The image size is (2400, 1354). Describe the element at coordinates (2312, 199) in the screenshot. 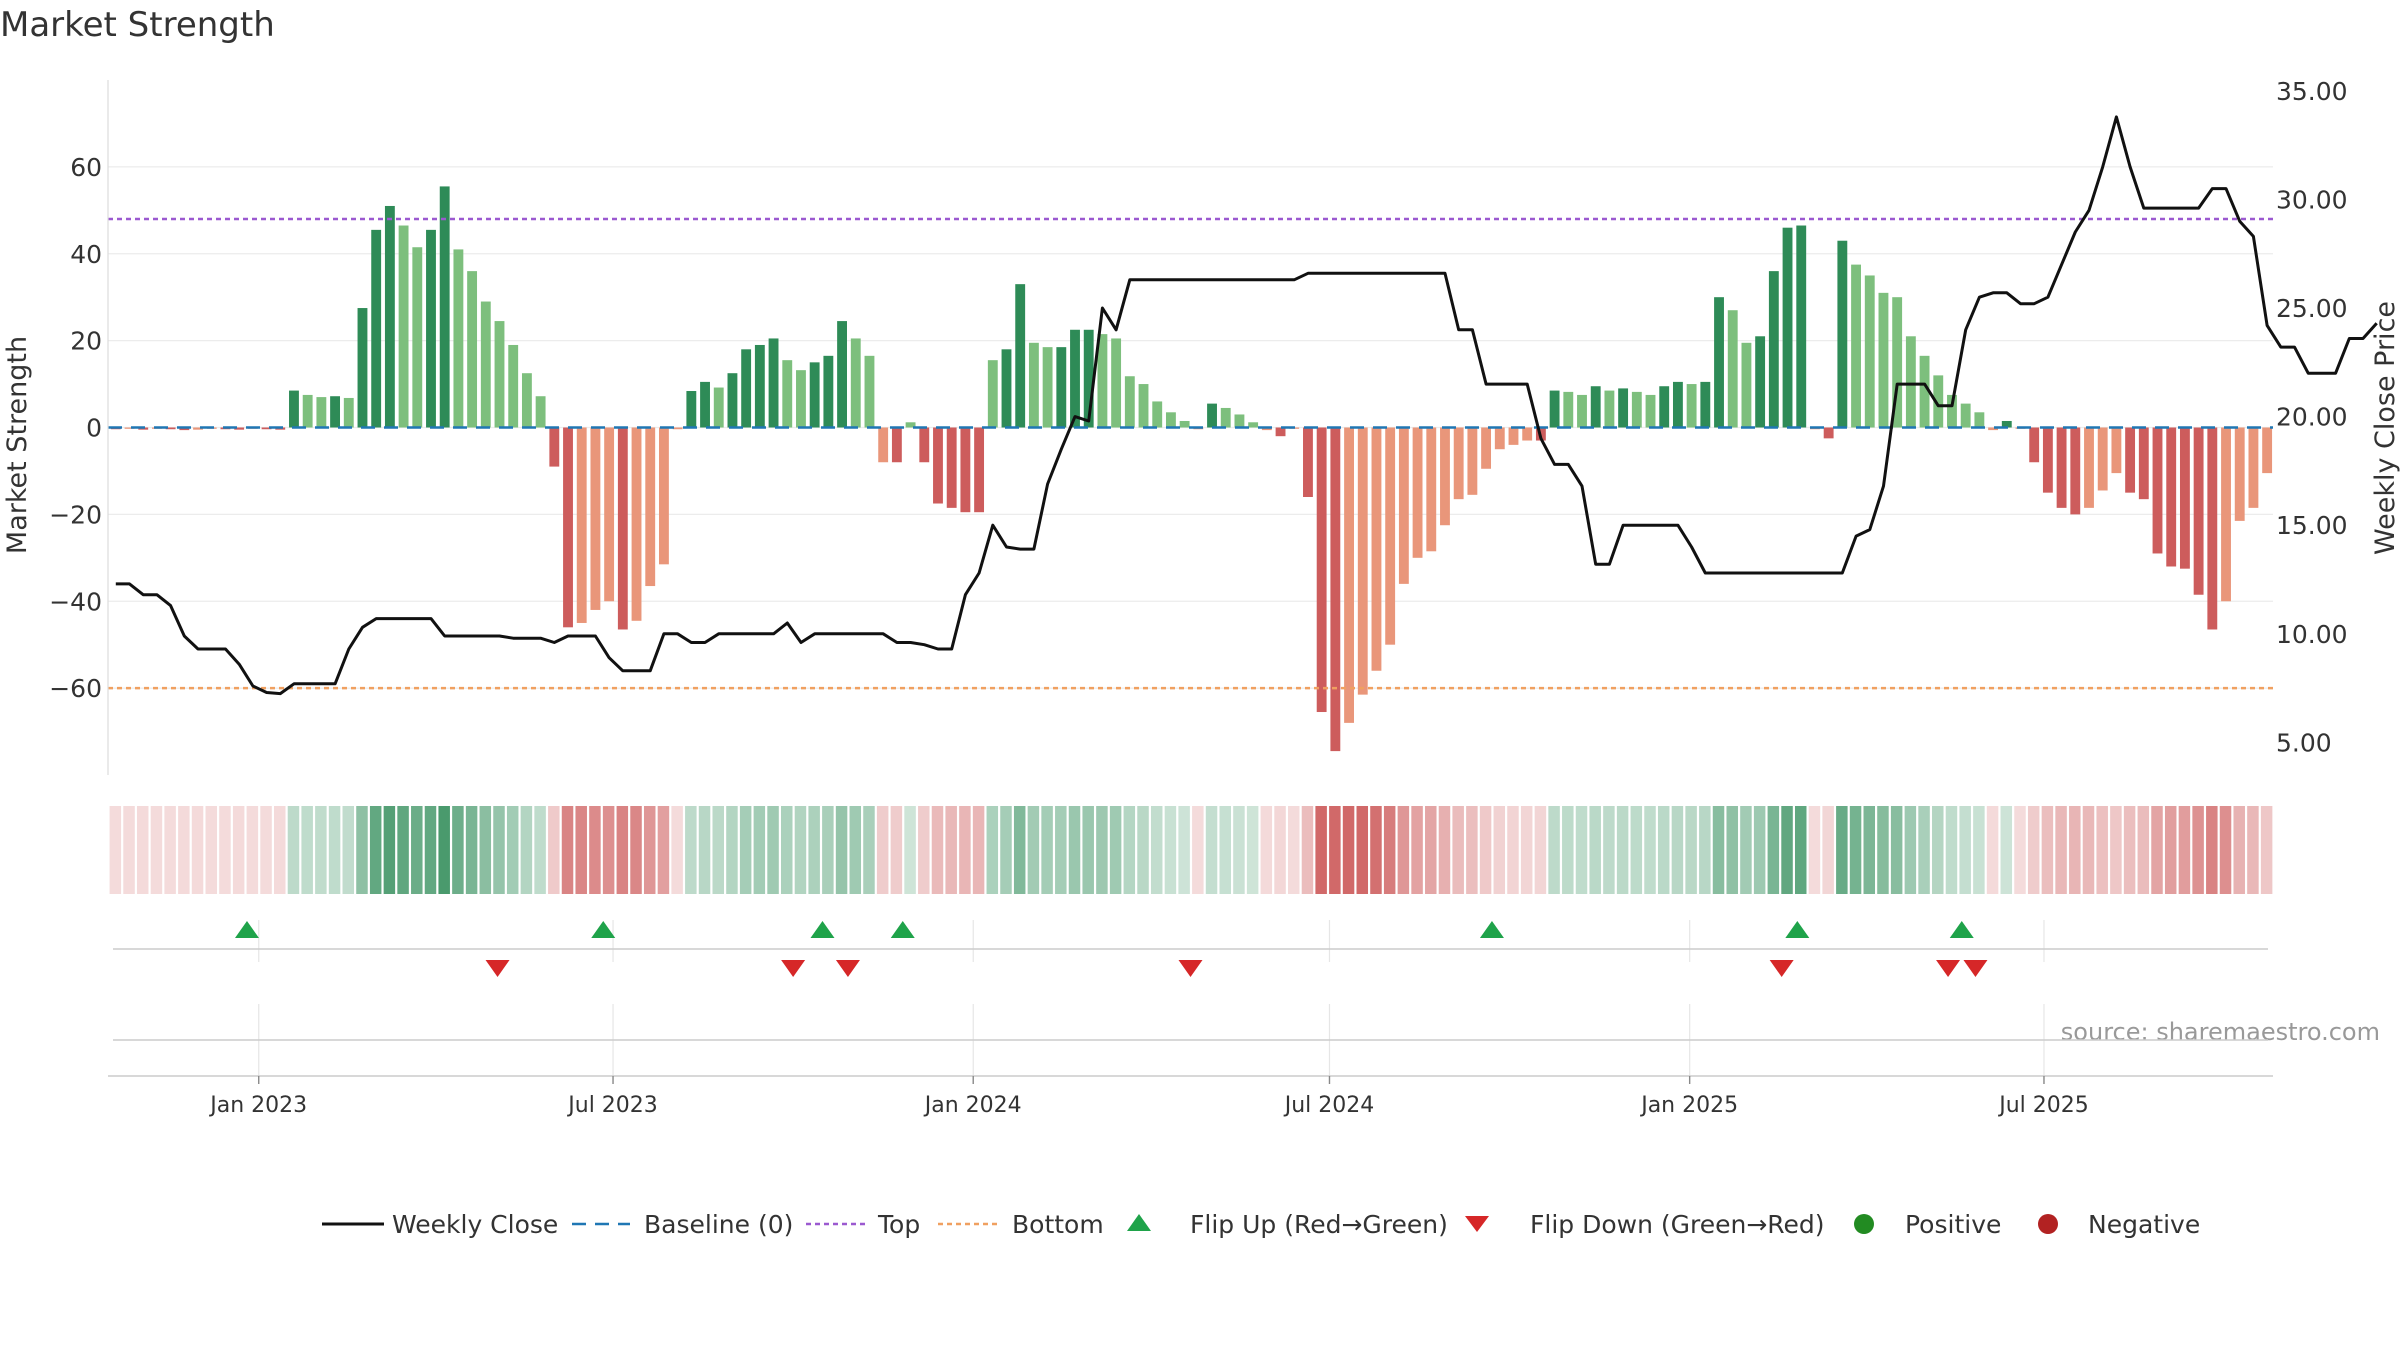

I see `right-tick-label: 30.00` at that location.